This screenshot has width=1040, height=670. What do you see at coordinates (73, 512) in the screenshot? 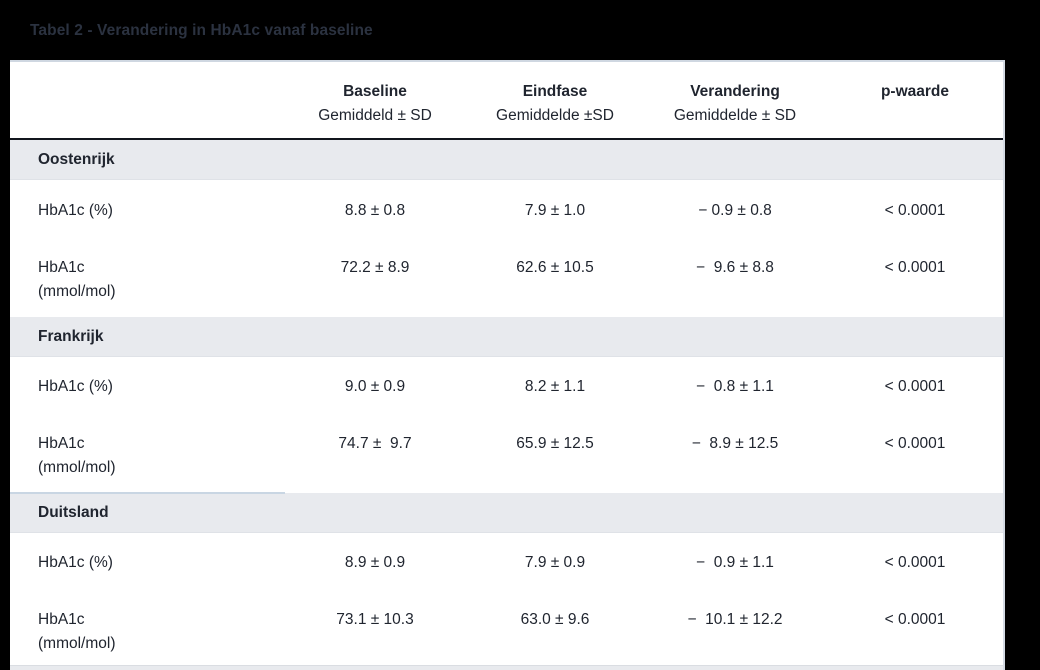
I see `group-label: Duitsland` at bounding box center [73, 512].